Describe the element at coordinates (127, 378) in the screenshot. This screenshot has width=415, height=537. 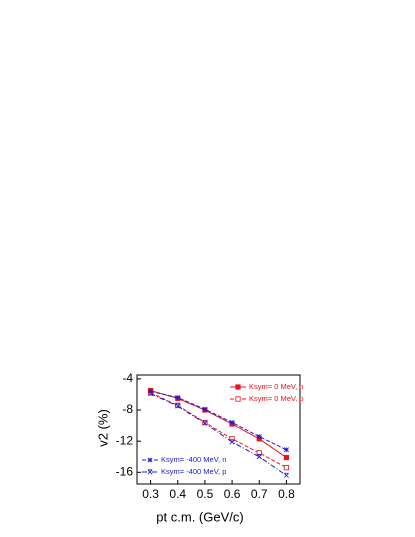
I see `y-tick-label: -4` at that location.